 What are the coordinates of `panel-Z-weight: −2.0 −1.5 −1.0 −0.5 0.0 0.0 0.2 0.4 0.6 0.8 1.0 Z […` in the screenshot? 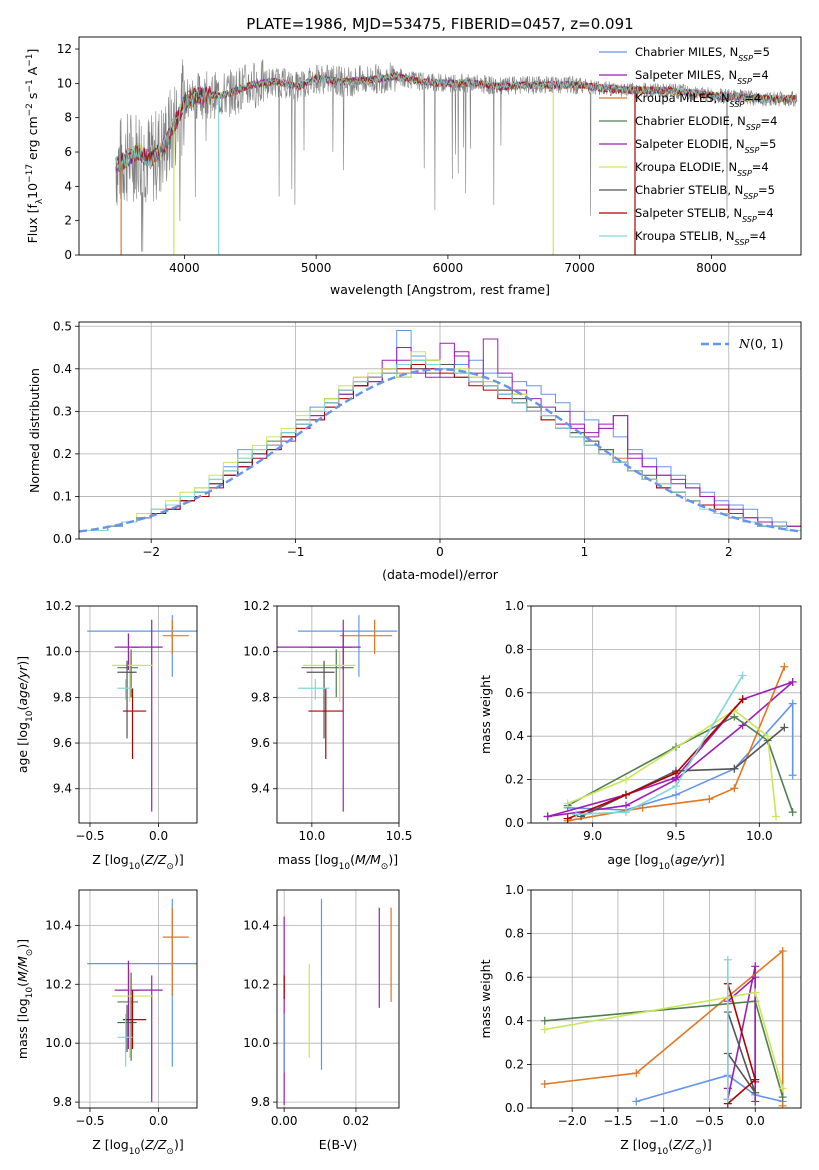 It's located at (640, 1020).